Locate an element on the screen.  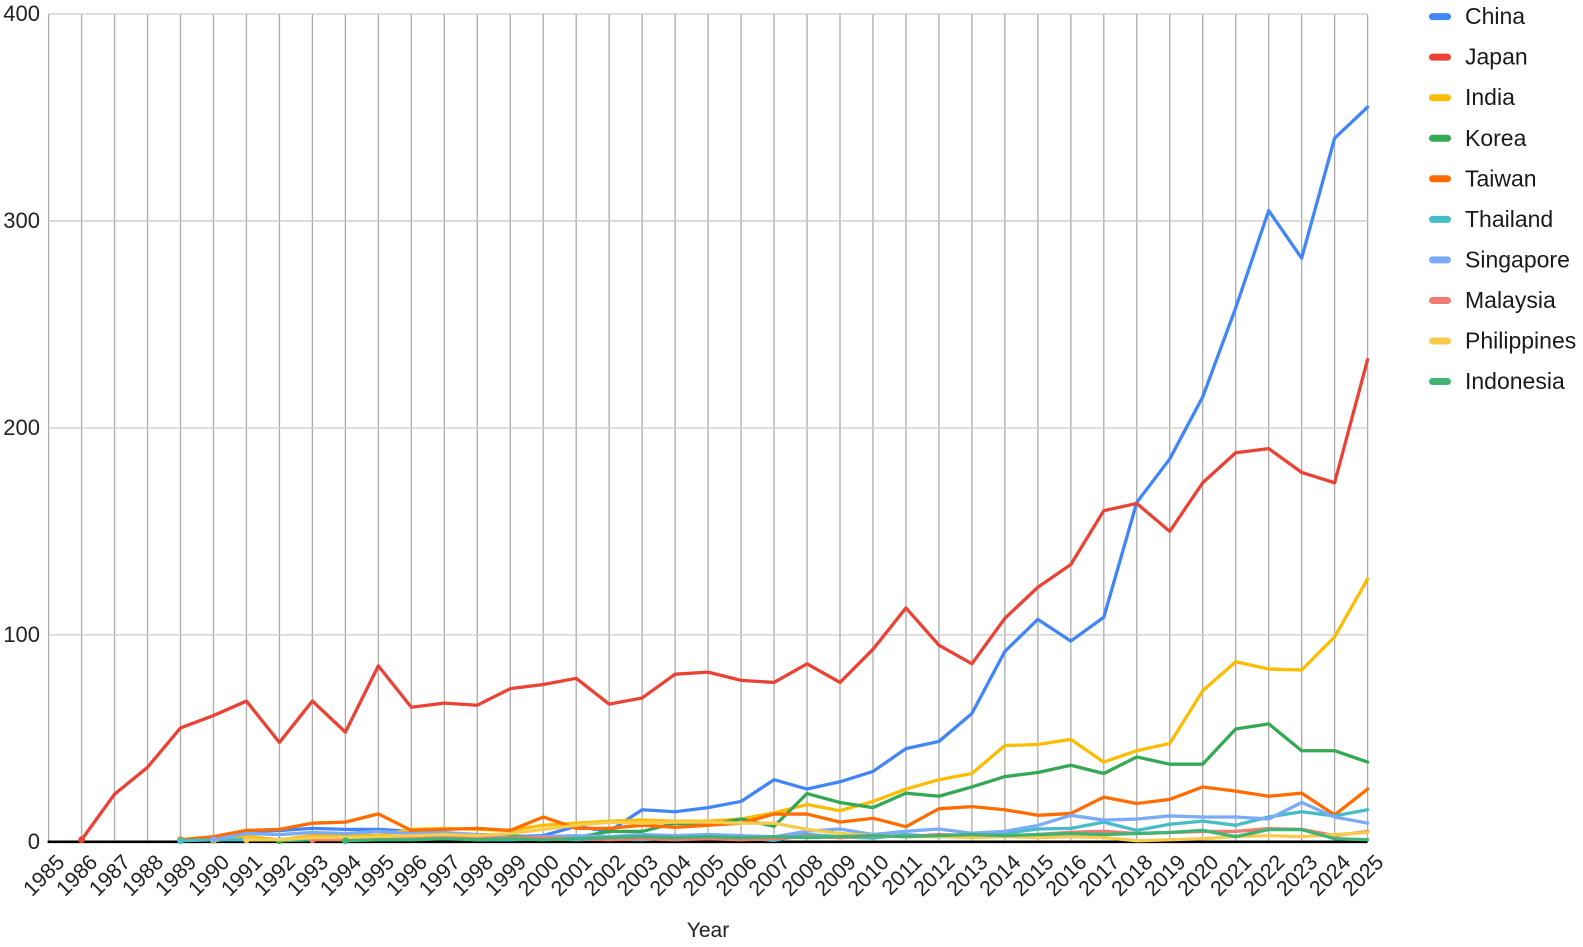
svg-text: 300 is located at coordinates (21, 220).